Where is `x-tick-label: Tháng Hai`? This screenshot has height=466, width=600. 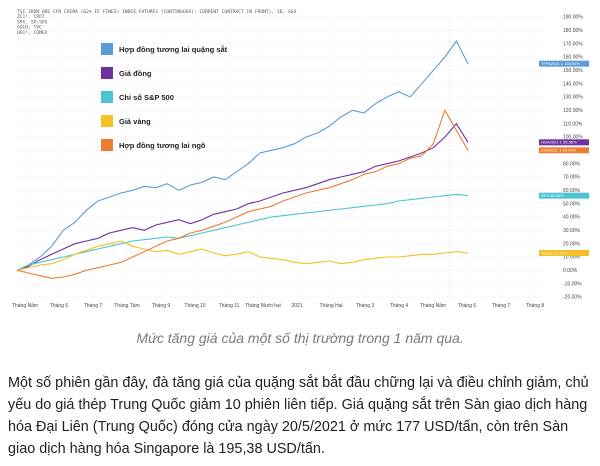 x-tick-label: Tháng Hai is located at coordinates (330, 306).